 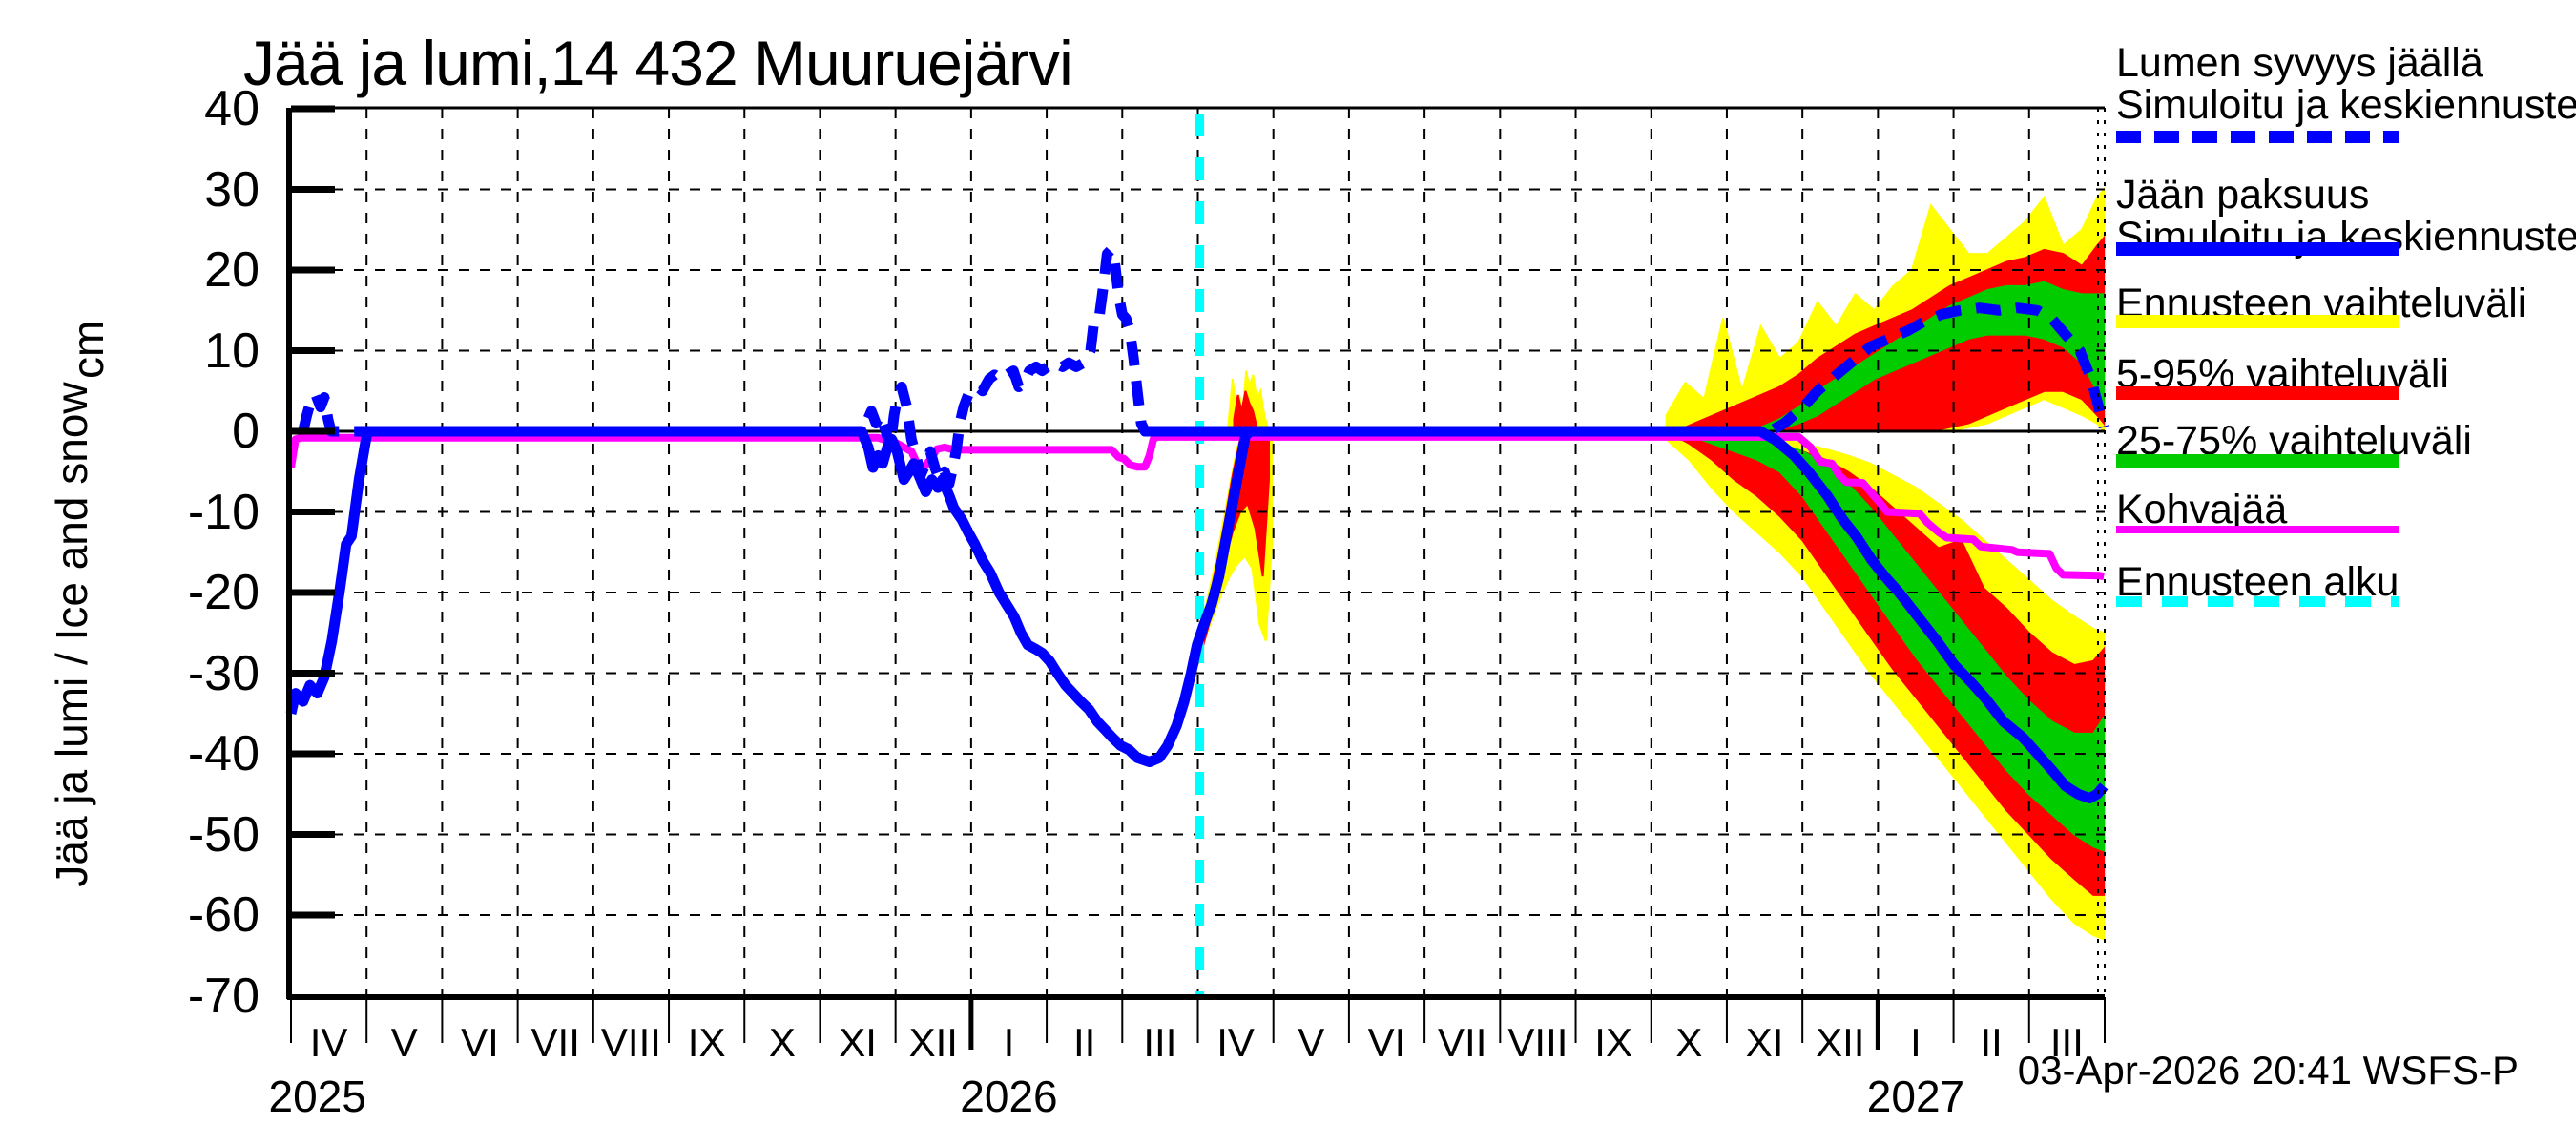 What do you see at coordinates (232, 109) in the screenshot?
I see `y-tick-label: 40` at bounding box center [232, 109].